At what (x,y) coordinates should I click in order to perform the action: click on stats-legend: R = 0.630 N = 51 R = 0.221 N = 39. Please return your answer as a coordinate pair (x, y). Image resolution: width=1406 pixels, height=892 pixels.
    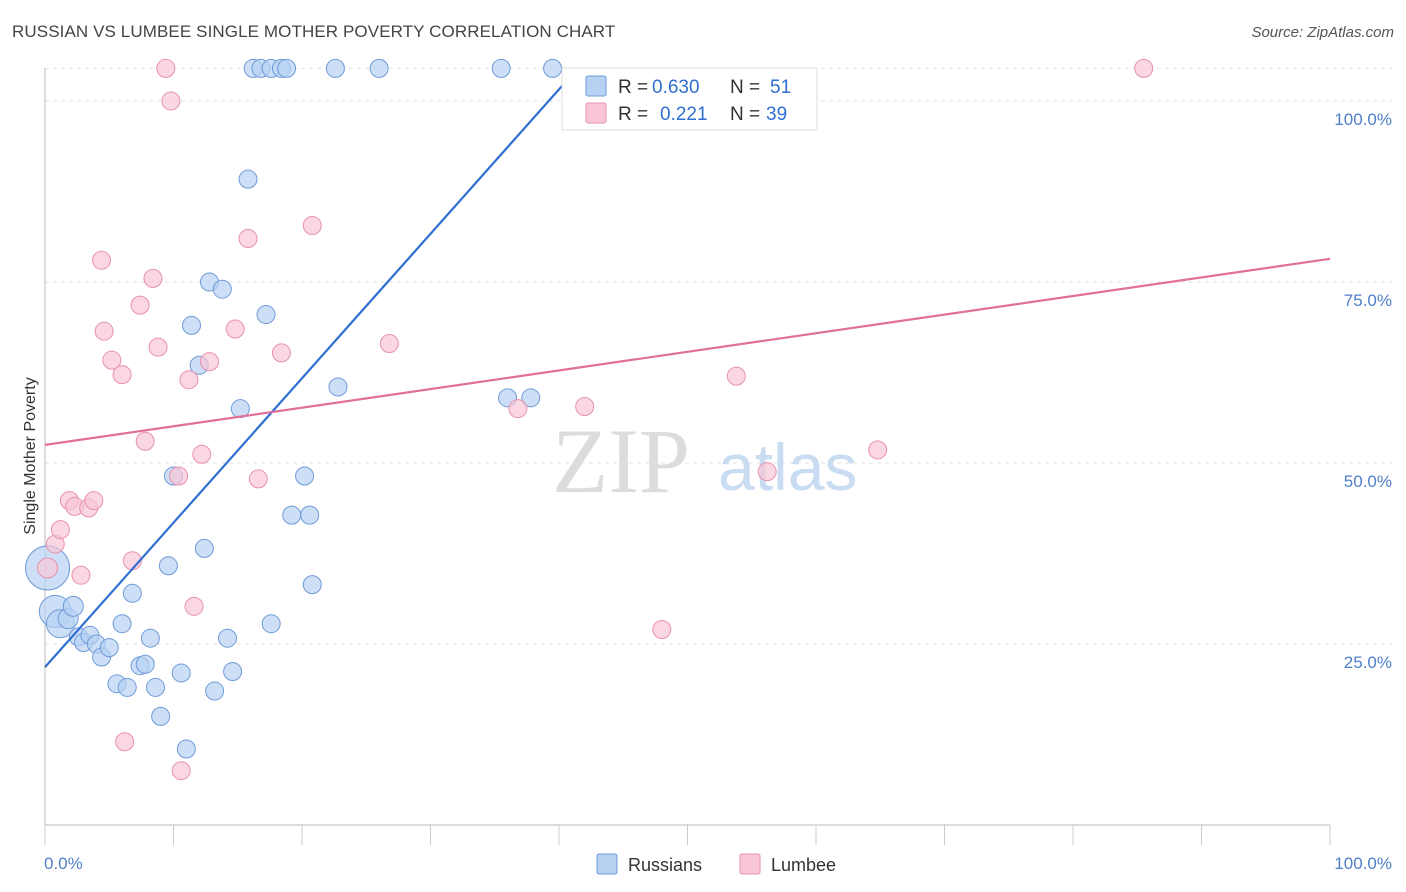
    Looking at the image, I should click on (689, 99).